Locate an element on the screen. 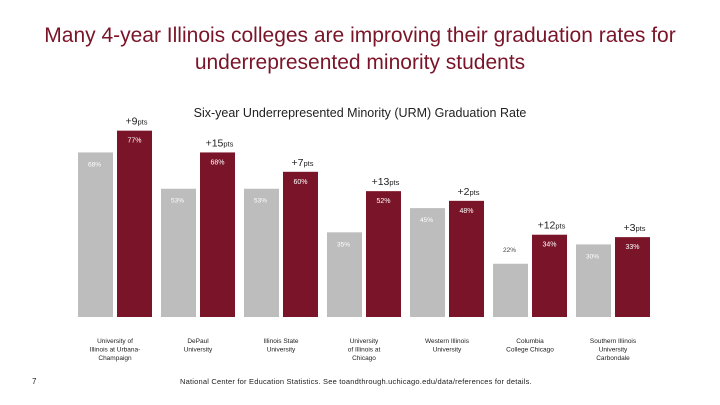 The height and width of the screenshot is (405, 720). category-label: Carbondale is located at coordinates (613, 358).